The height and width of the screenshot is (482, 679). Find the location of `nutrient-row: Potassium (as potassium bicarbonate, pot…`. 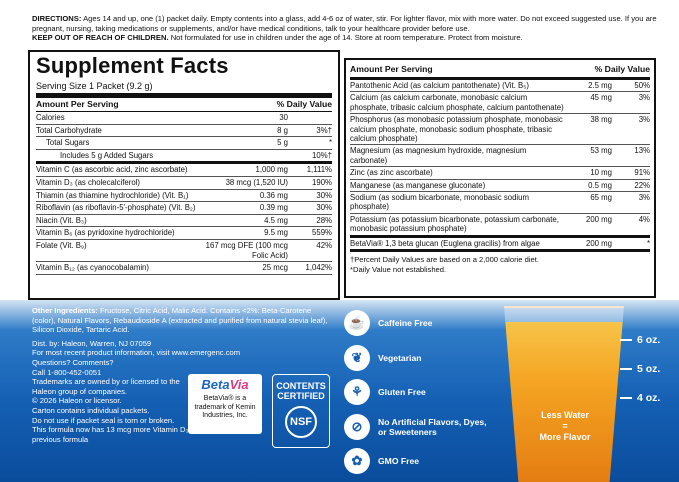

nutrient-row: Potassium (as potassium bicarbonate, pot… is located at coordinates (500, 226).